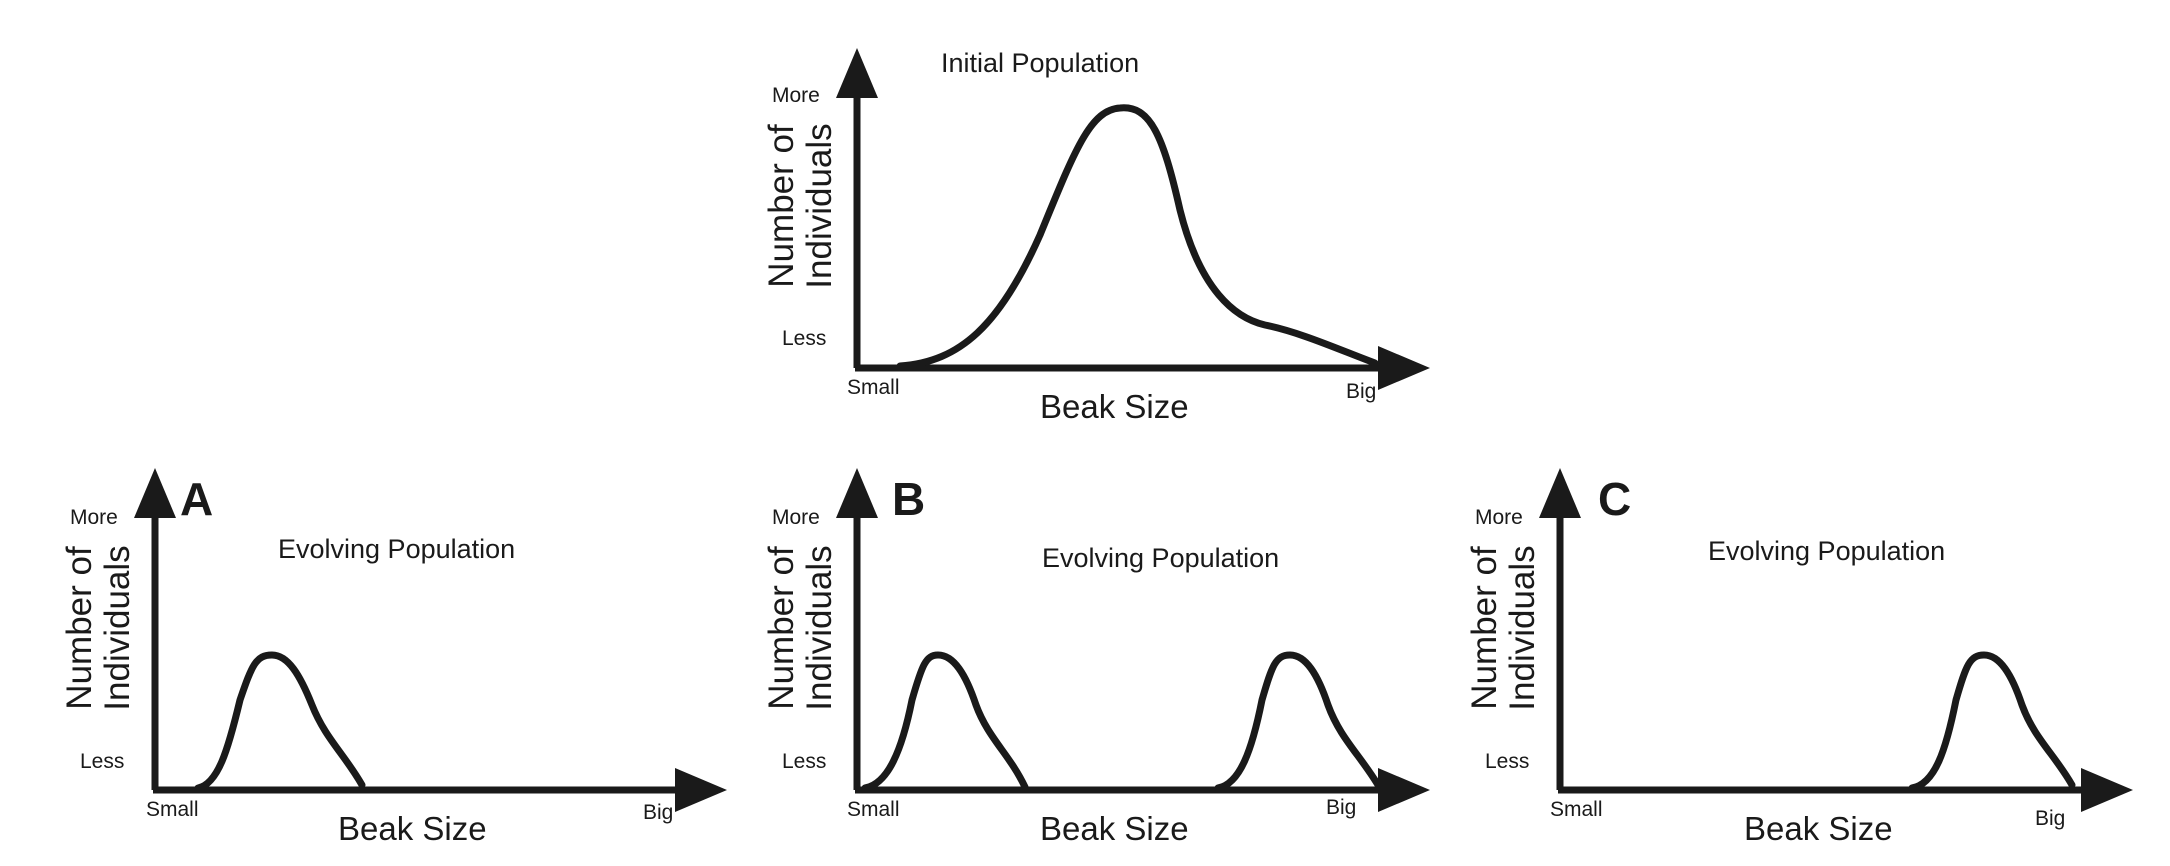 This screenshot has height=866, width=2170. Describe the element at coordinates (909, 499) in the screenshot. I see `panel-letter: B` at that location.